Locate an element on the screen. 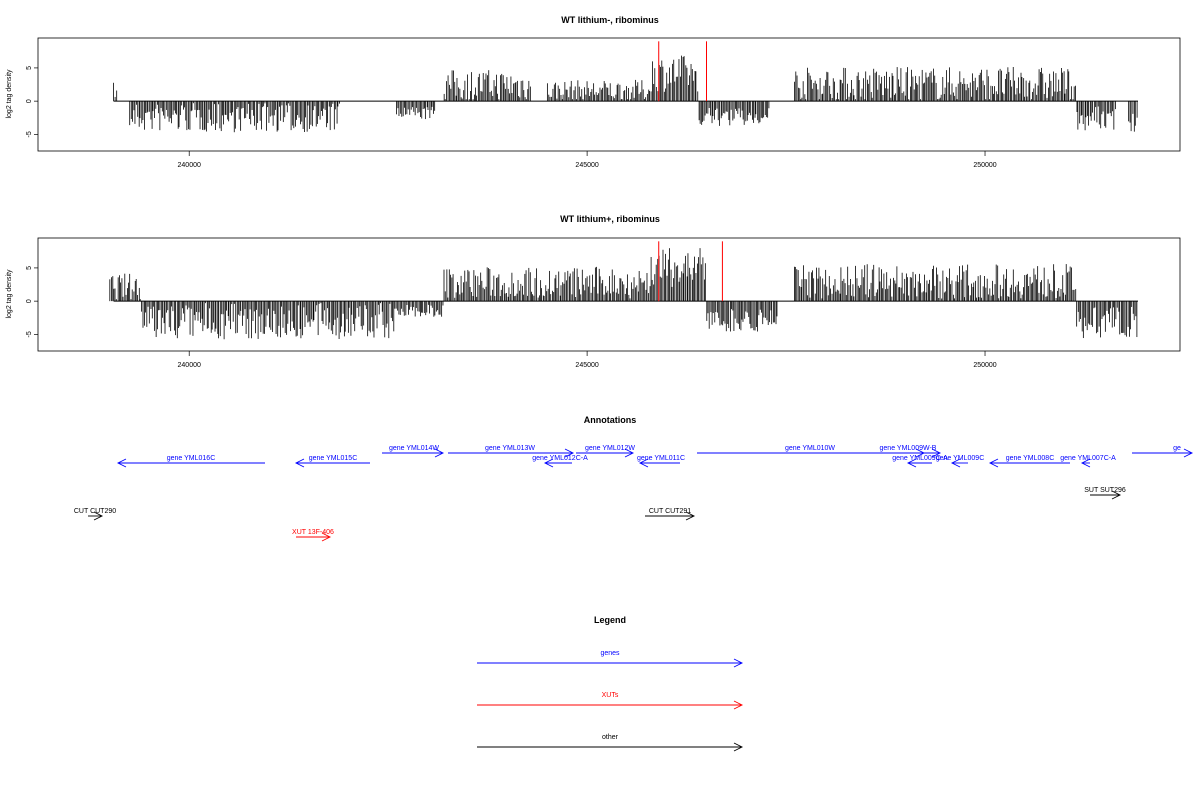  feature-label: ge is located at coordinates (1177, 448).